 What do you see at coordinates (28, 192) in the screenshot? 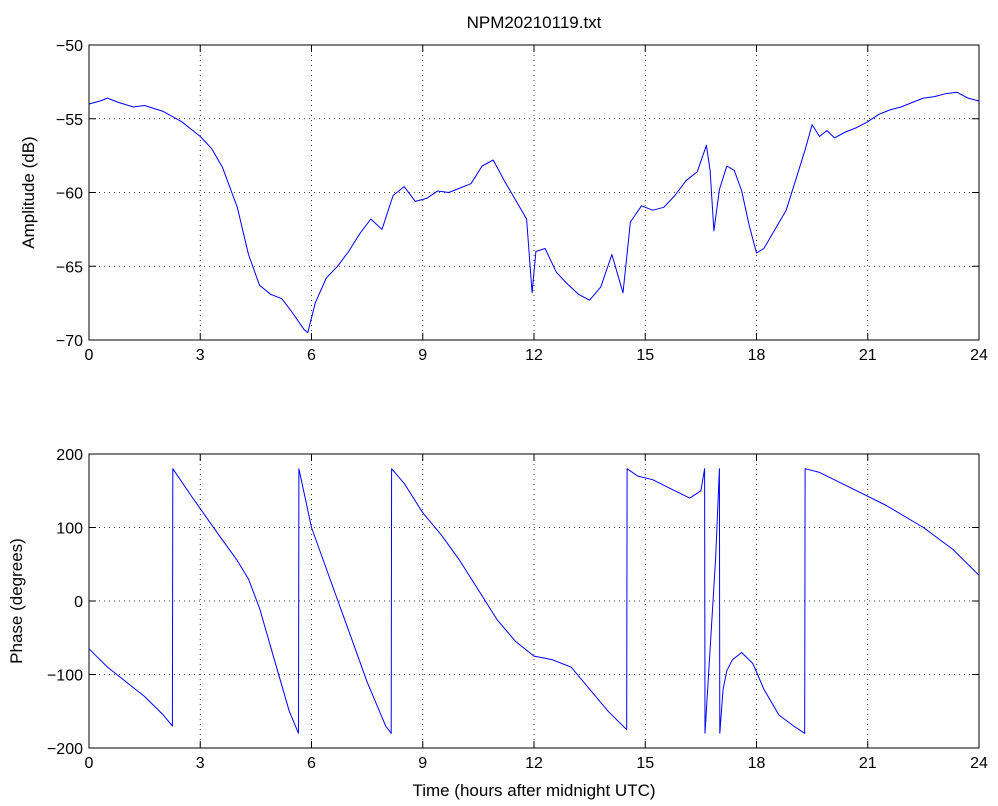
I see `amplitude-y-axis-title: Amplitude (dB)` at bounding box center [28, 192].